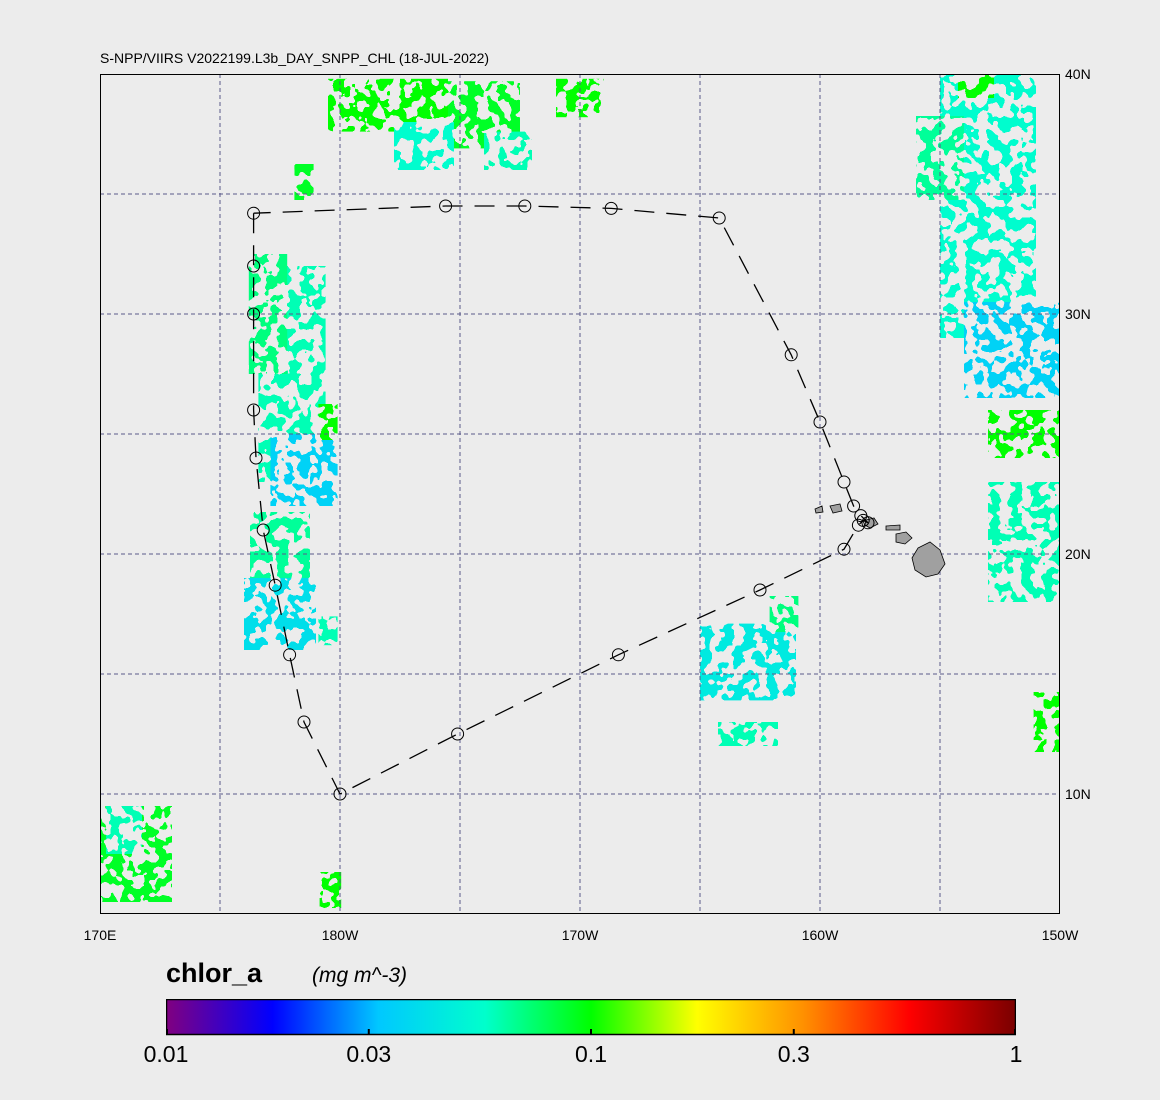 The height and width of the screenshot is (1100, 1160). Describe the element at coordinates (369, 1054) in the screenshot. I see `colorbar-tick-0.03: 0.03` at that location.